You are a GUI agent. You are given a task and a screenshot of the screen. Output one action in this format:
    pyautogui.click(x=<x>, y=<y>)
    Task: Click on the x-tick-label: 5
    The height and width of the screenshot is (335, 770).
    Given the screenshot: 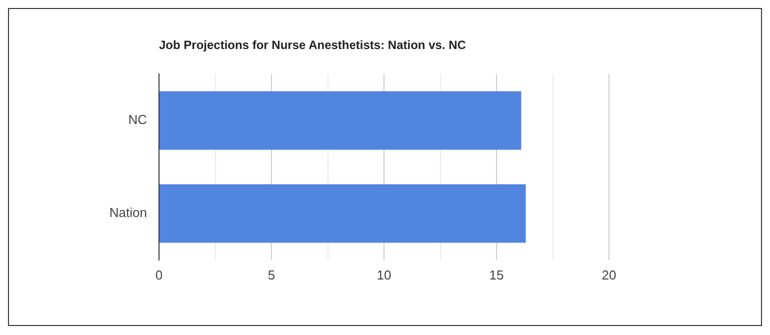 What is the action you would take?
    pyautogui.click(x=272, y=274)
    